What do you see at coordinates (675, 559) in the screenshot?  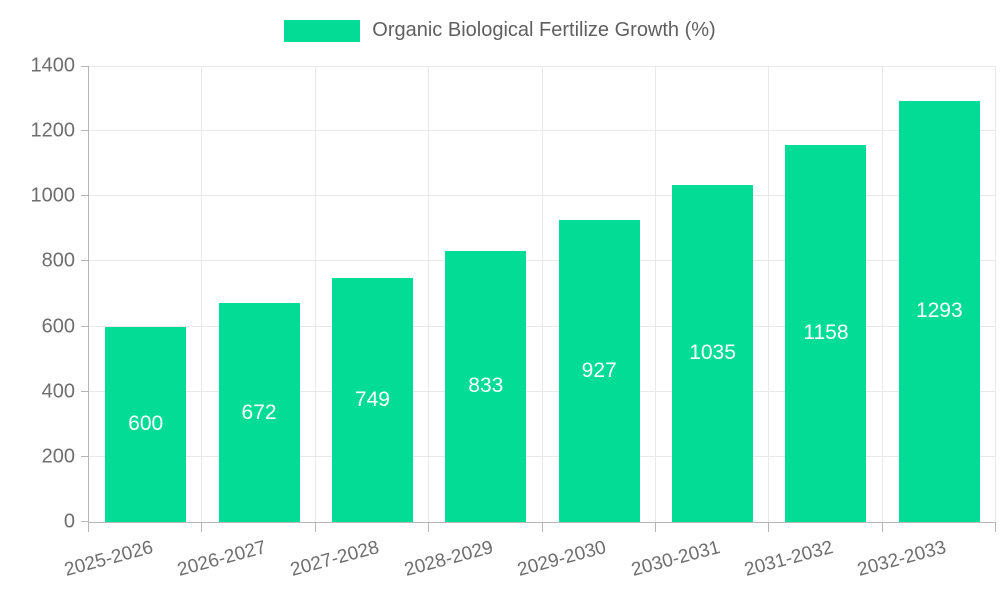 I see `x-tick-label: 2030-2031` at bounding box center [675, 559].